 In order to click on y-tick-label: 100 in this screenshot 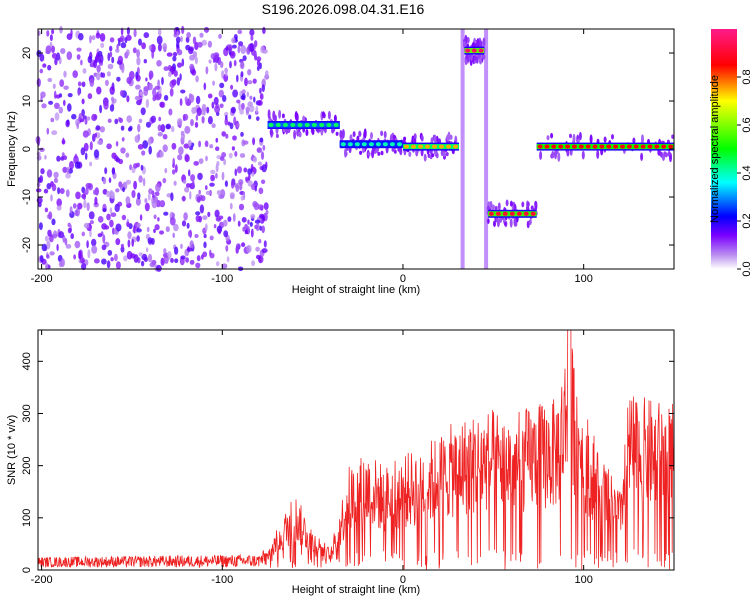, I will do `click(27, 518)`.